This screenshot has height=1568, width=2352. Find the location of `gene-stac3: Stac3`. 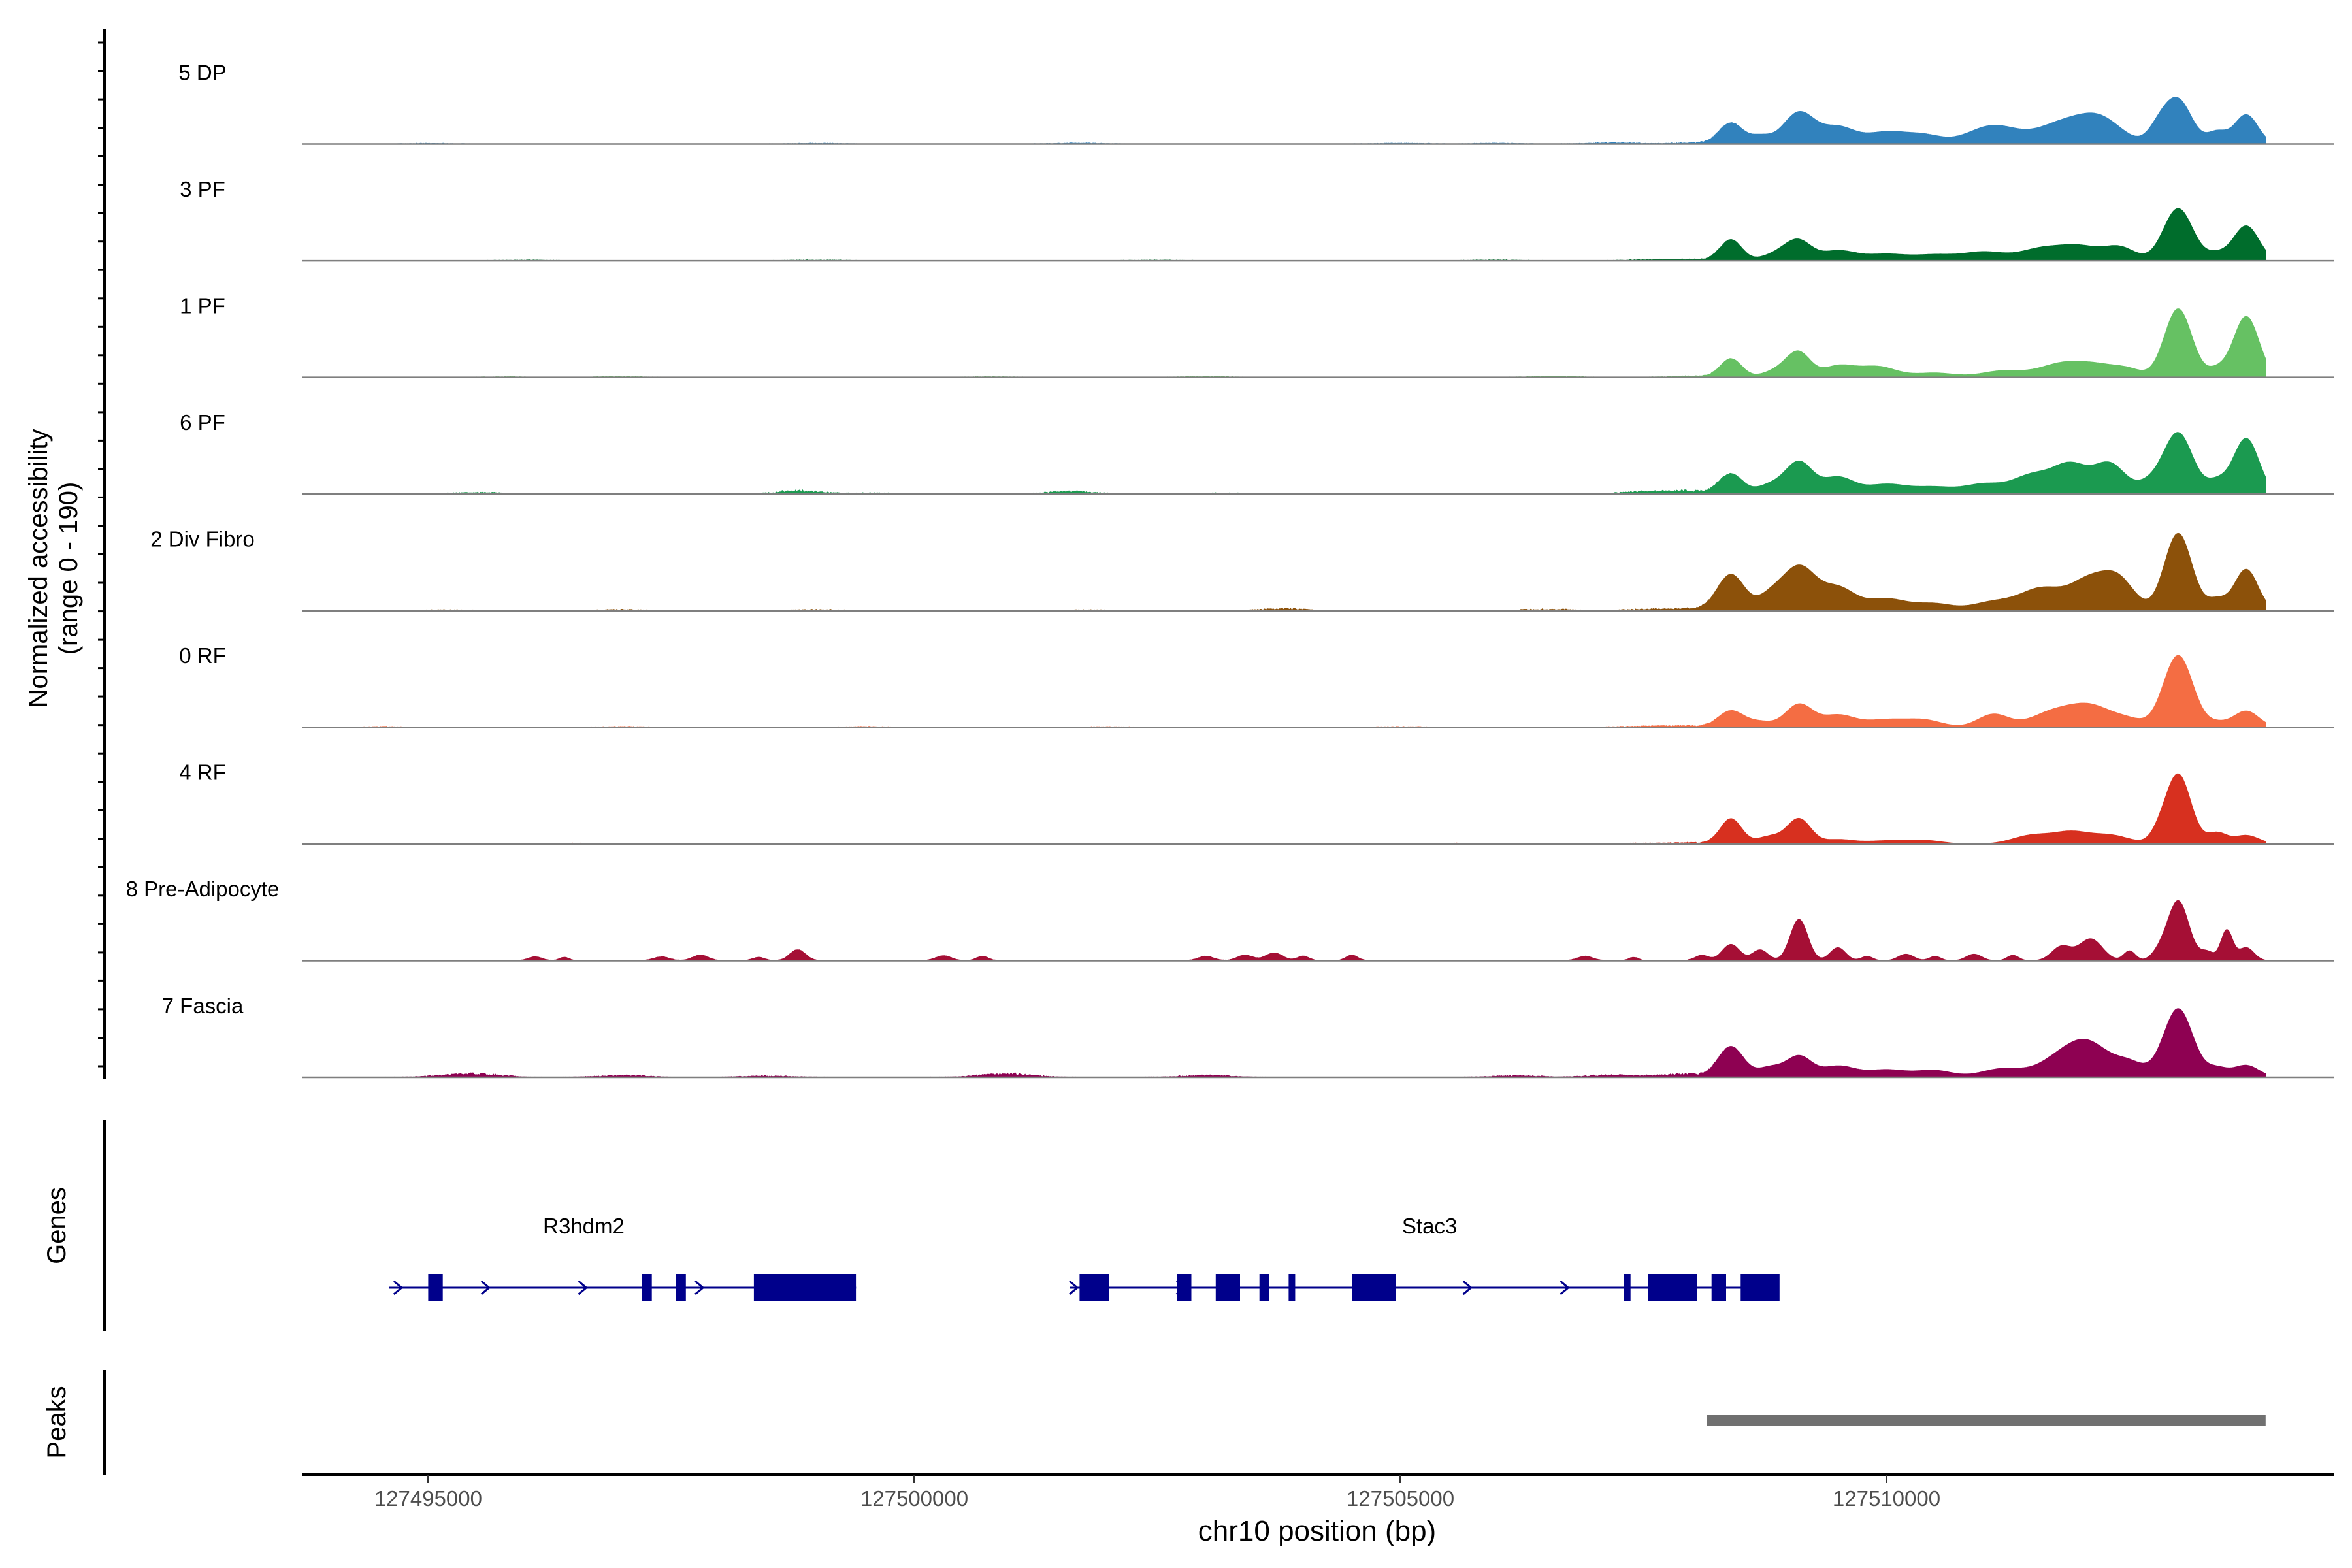

gene-stac3: Stac3 is located at coordinates (1424, 1257).